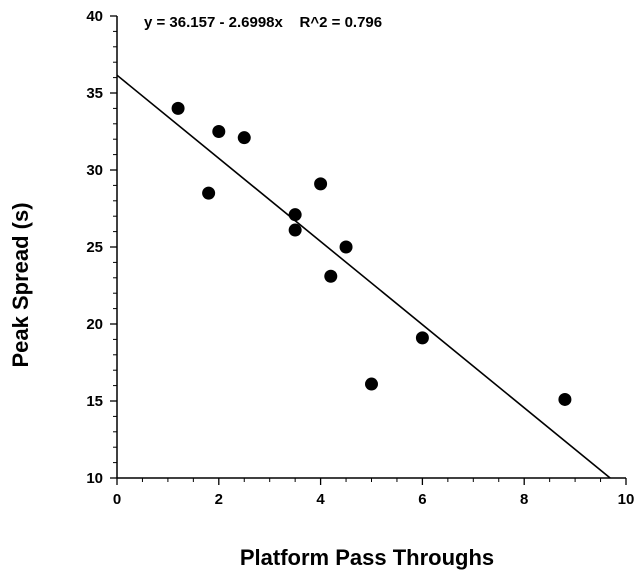 The width and height of the screenshot is (641, 578). I want to click on x-tick-label: 4, so click(320, 499).